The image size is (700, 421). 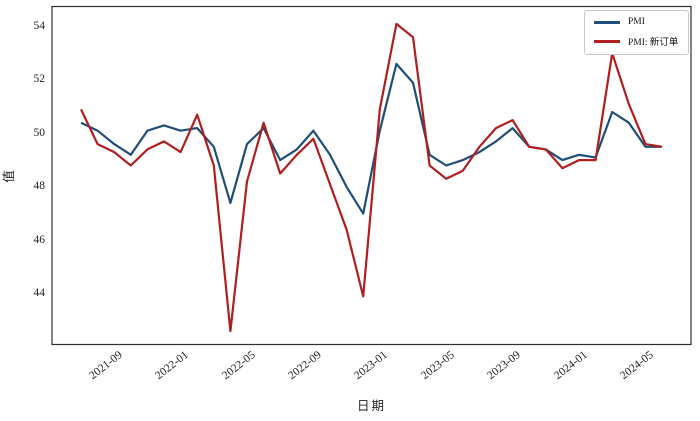 I want to click on legend-item-pmi-new-orders: PMI: 新订单, so click(x=637, y=41).